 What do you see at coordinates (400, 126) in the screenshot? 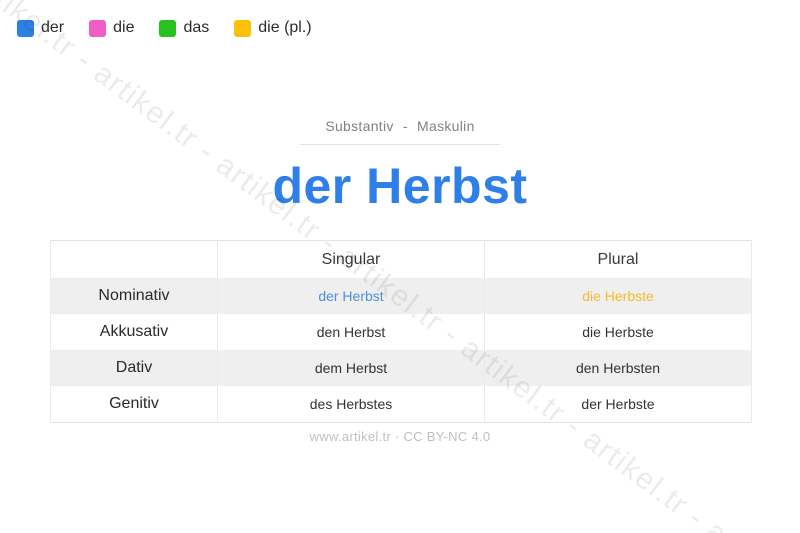
I see `word-category-subtitle: Substantiv - Maskulin` at bounding box center [400, 126].